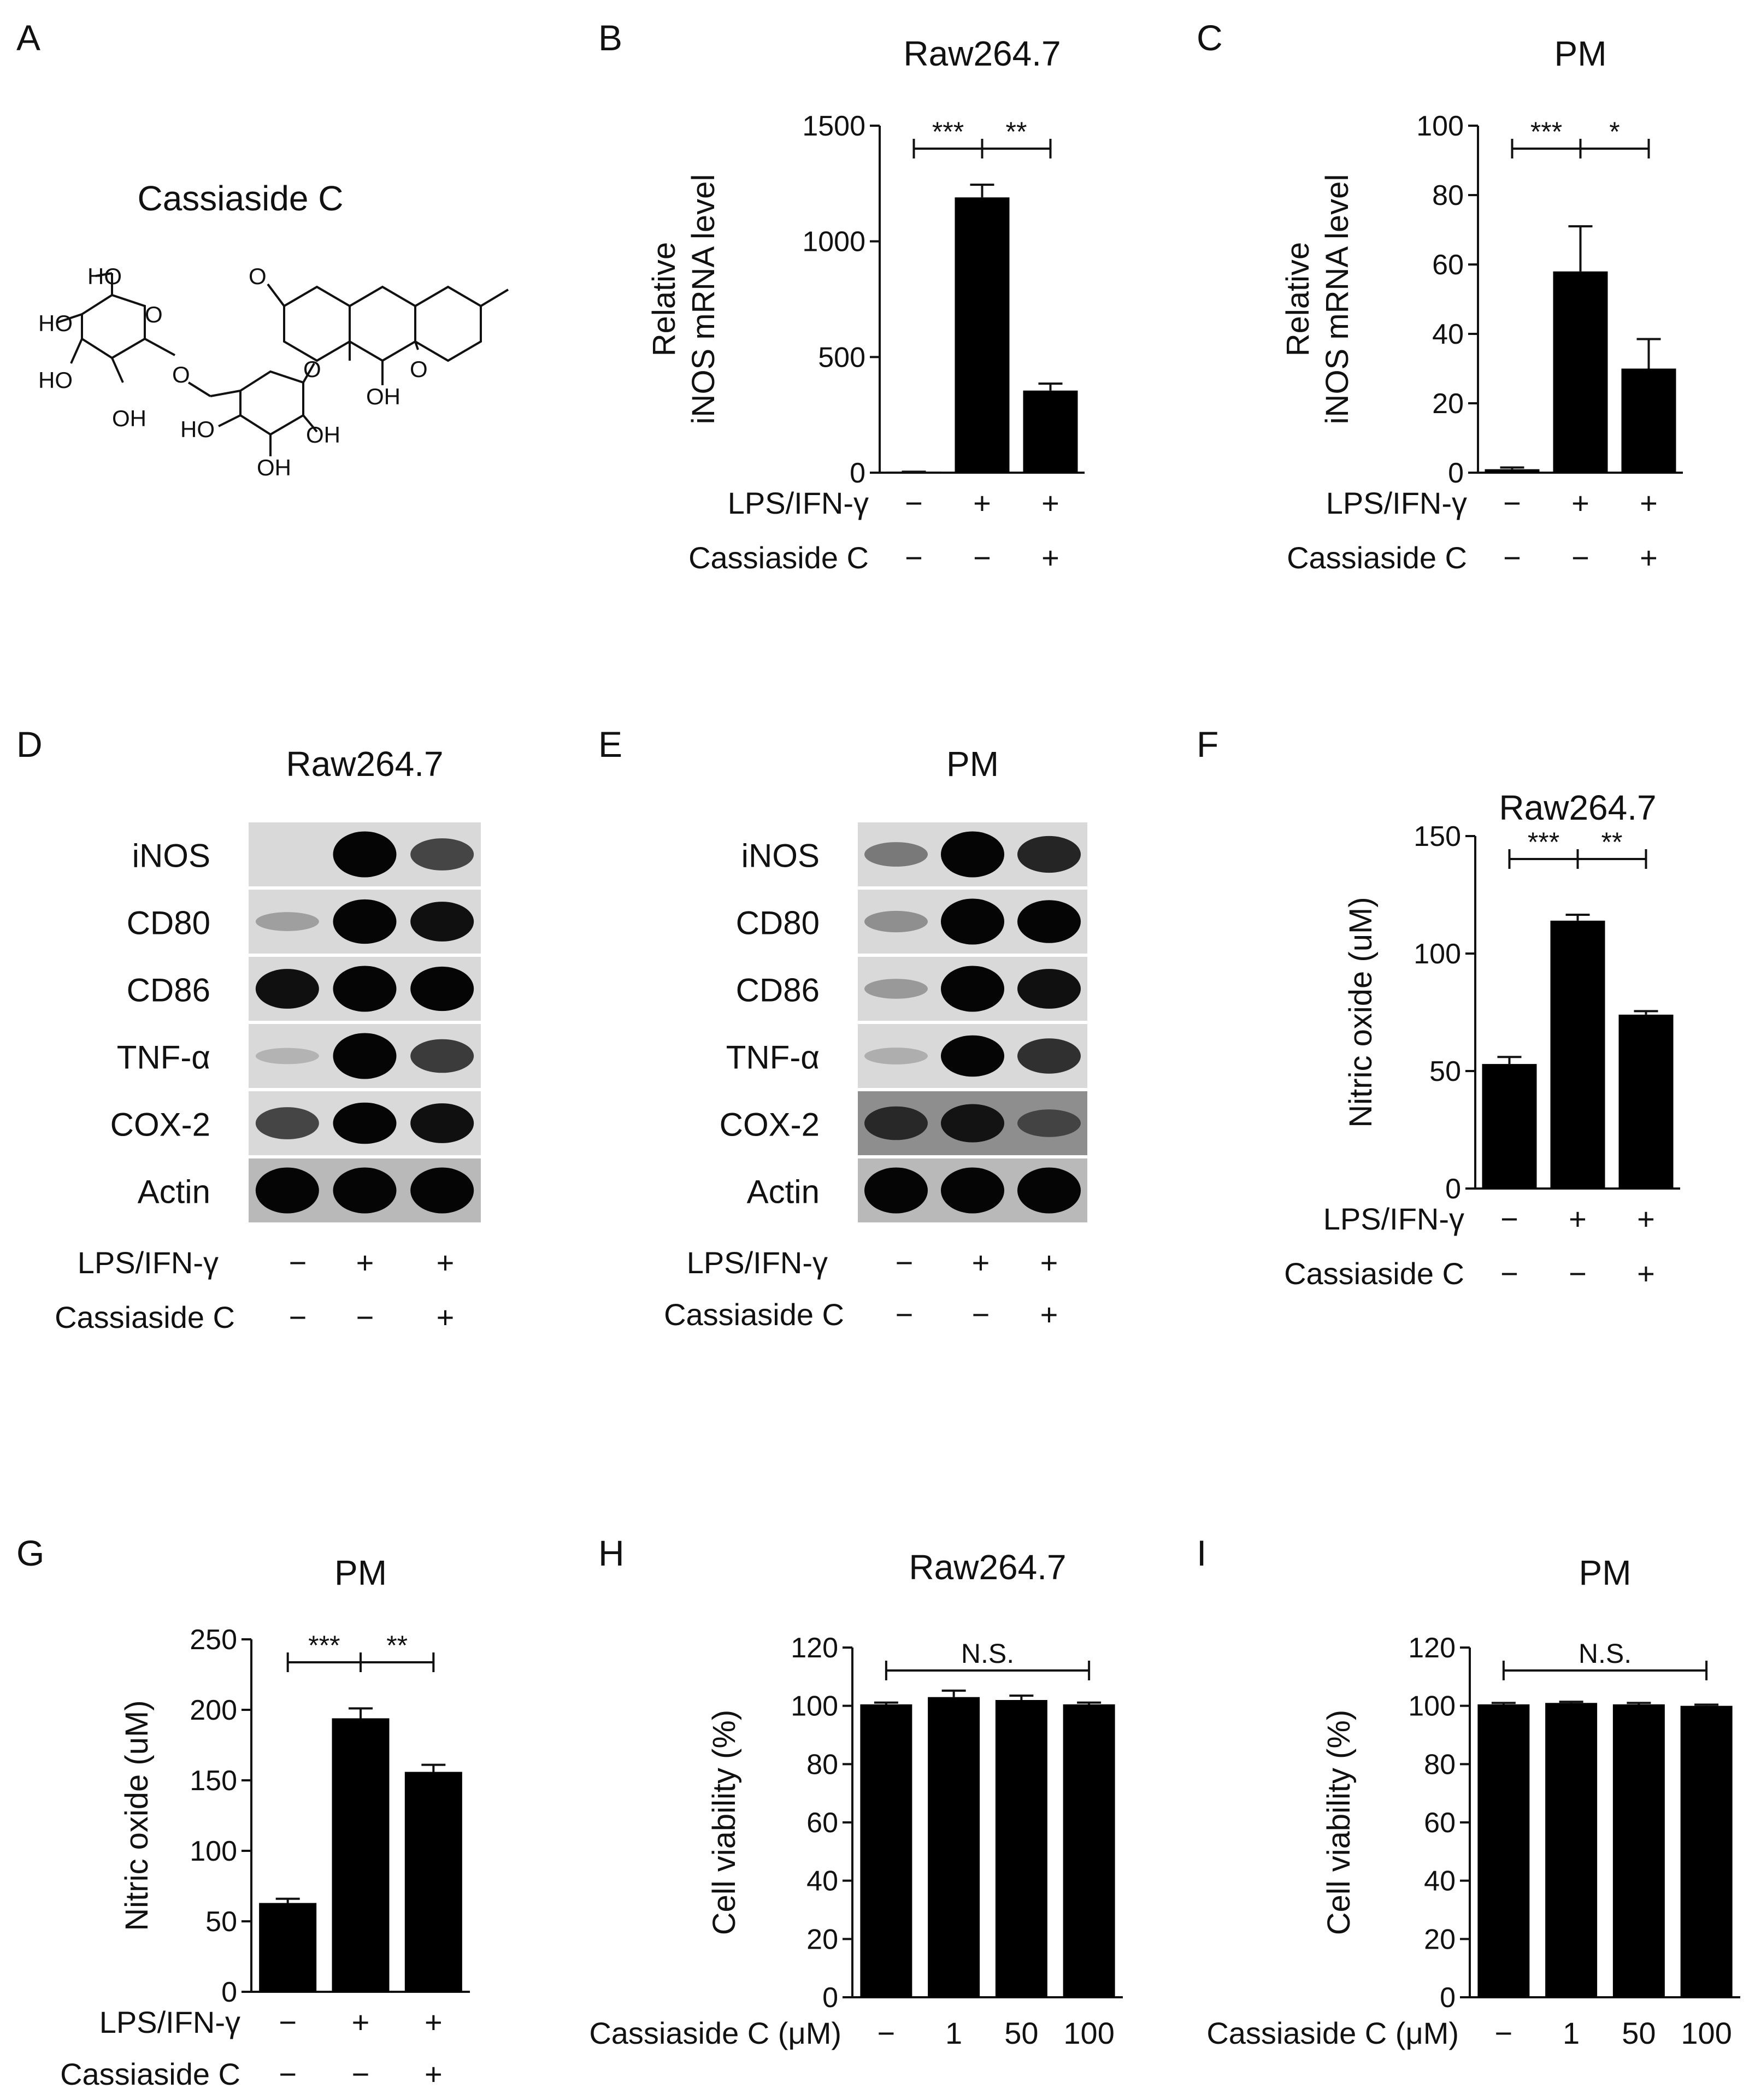 The width and height of the screenshot is (1755, 2100). Describe the element at coordinates (1361, 1012) in the screenshot. I see `y-axis-label: Nitric oxide (uM)` at that location.